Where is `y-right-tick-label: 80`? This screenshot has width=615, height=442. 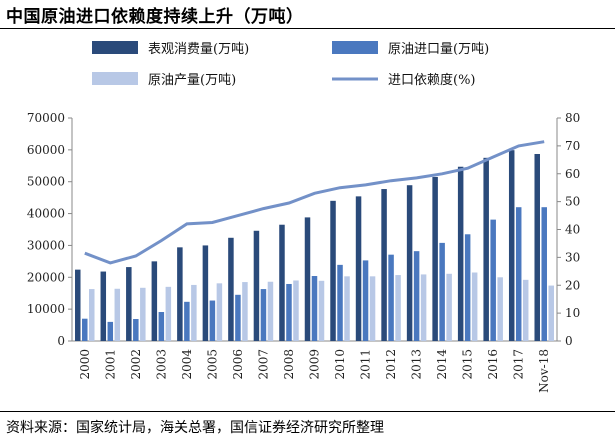
y-right-tick-label: 80 is located at coordinates (572, 118).